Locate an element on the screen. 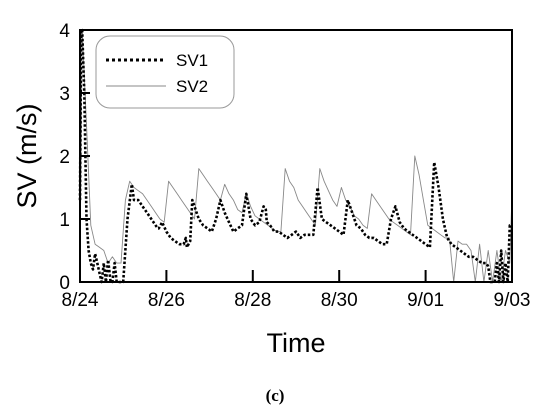 The width and height of the screenshot is (550, 420). legend: SV1 SV2 is located at coordinates (165, 72).